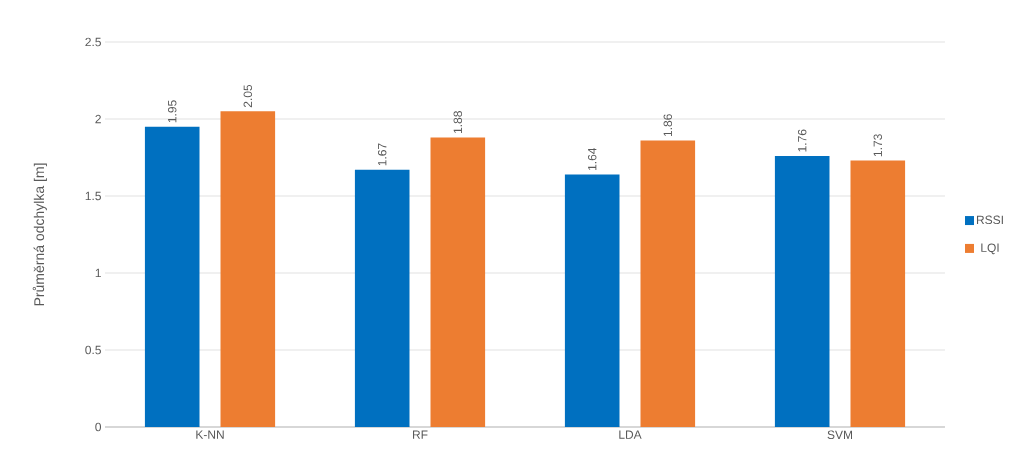  I want to click on data-label: 1.67, so click(382, 154).